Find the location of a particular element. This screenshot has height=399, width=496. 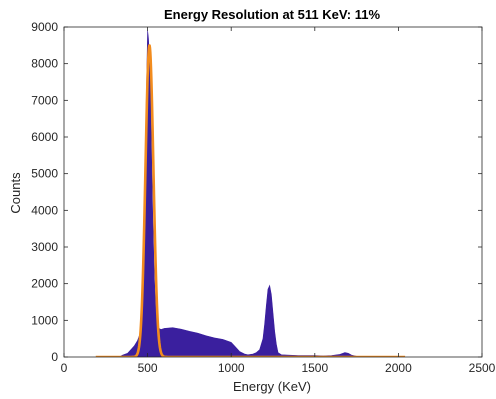

x-tick-label: 1000 is located at coordinates (231, 368).